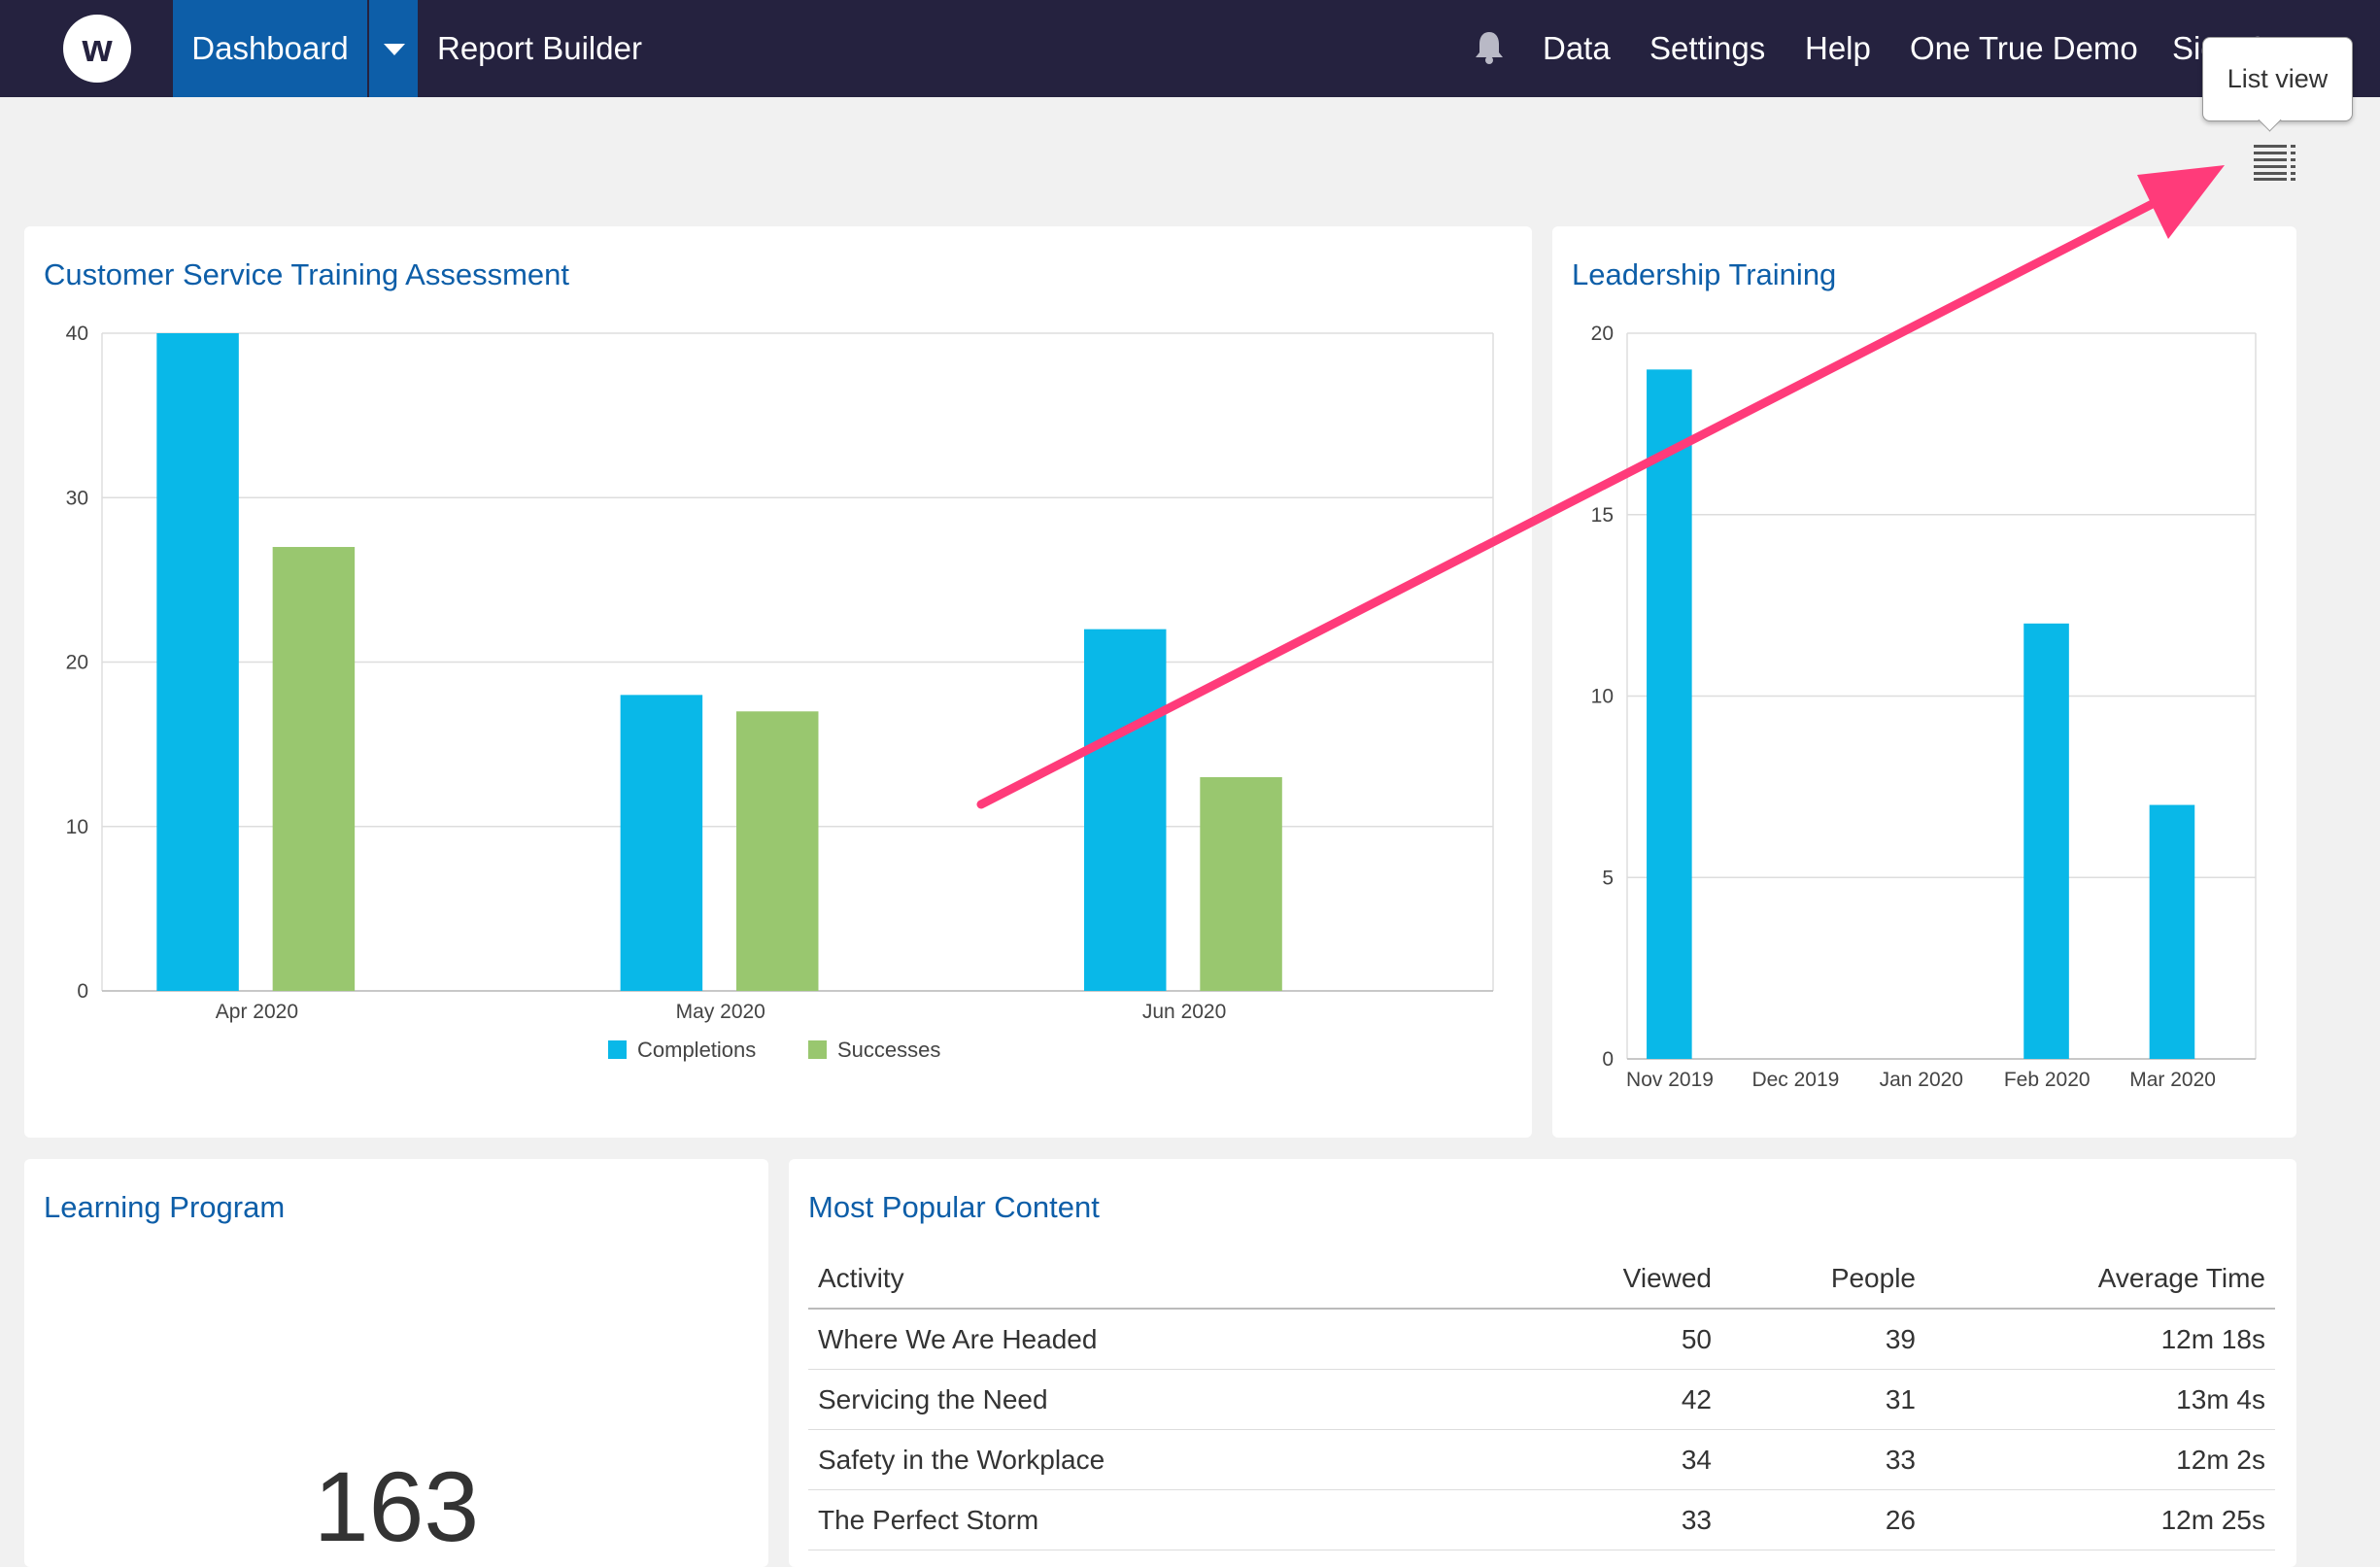  I want to click on dashboard-dropdown-caret-icon, so click(393, 48).